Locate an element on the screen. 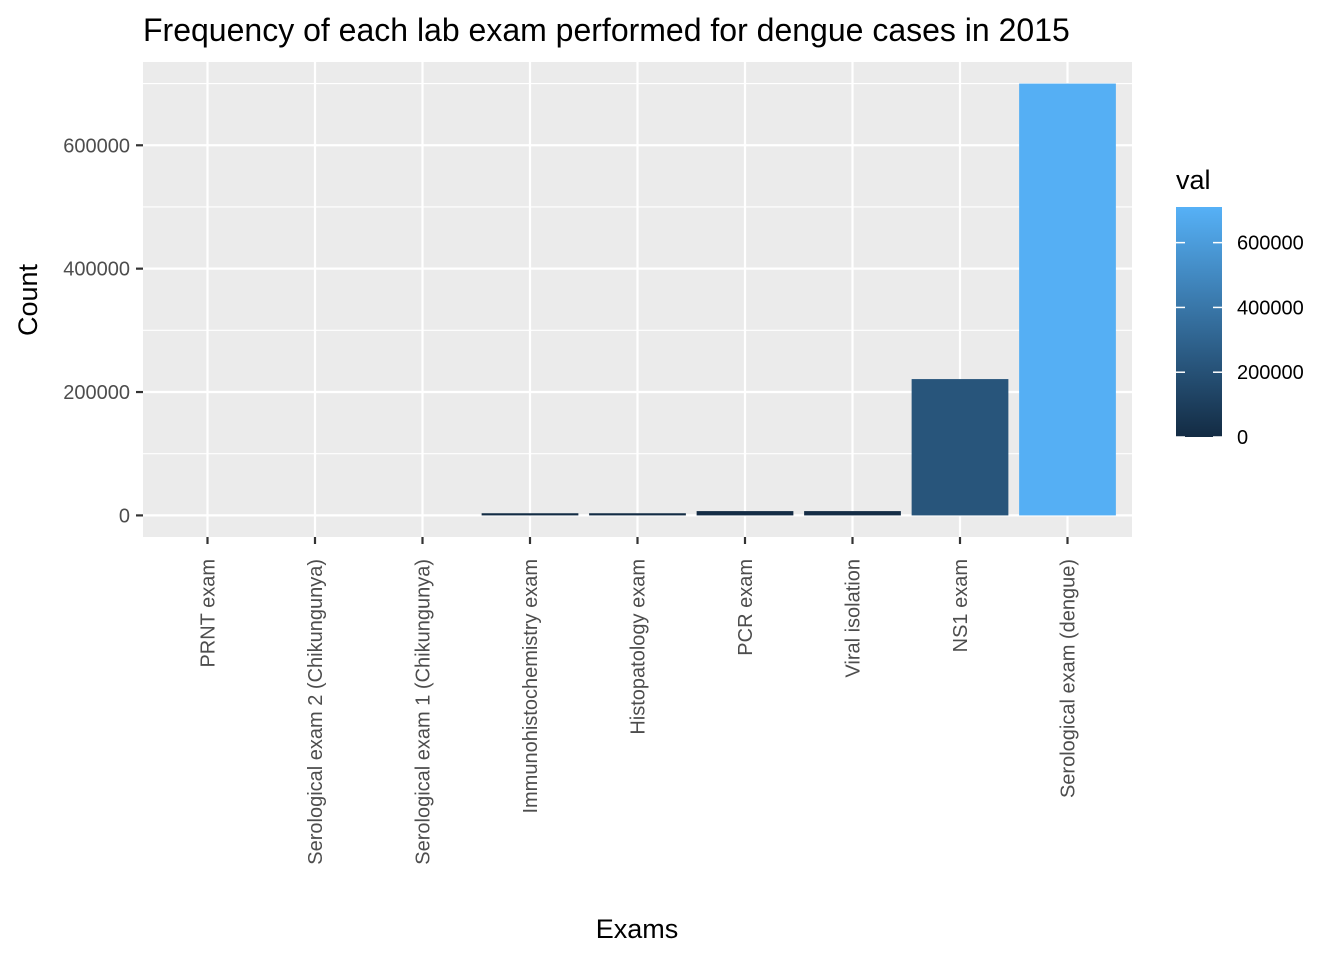 The height and width of the screenshot is (960, 1344). x-tick-label: Serological exam 2 (Chikungunya) is located at coordinates (316, 712).